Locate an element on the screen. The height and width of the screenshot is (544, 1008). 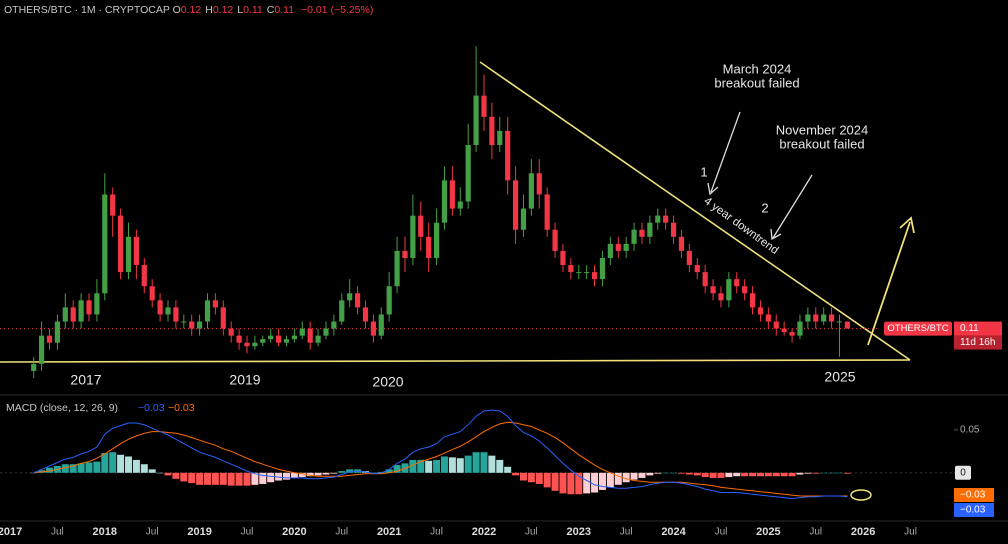
macd-badge-label: −0.03 is located at coordinates (973, 510).